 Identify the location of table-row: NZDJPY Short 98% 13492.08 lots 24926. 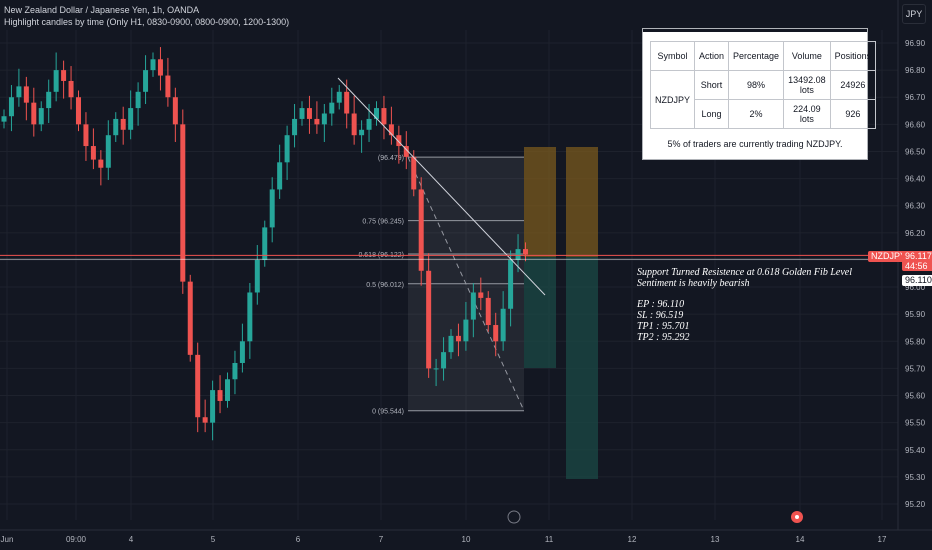
(763, 99).